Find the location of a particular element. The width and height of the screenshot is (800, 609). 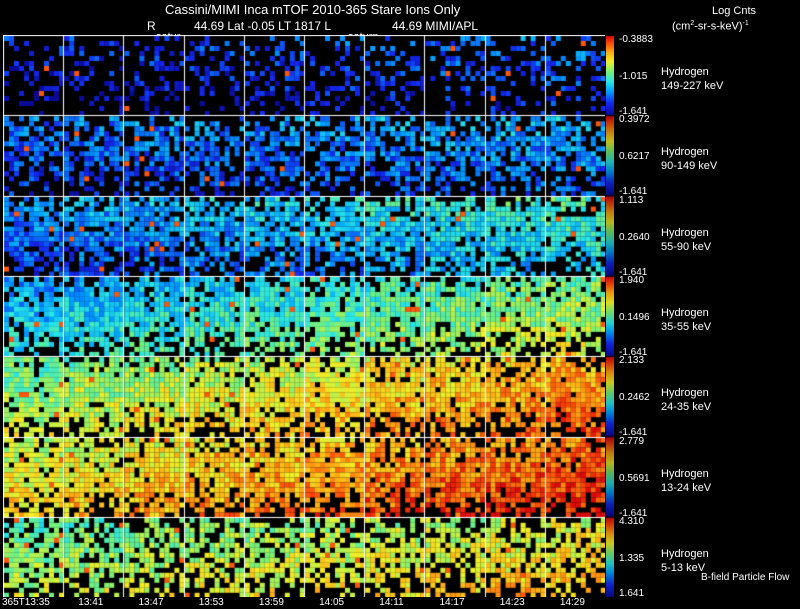

time-tick-label: 14:05 is located at coordinates (332, 602).